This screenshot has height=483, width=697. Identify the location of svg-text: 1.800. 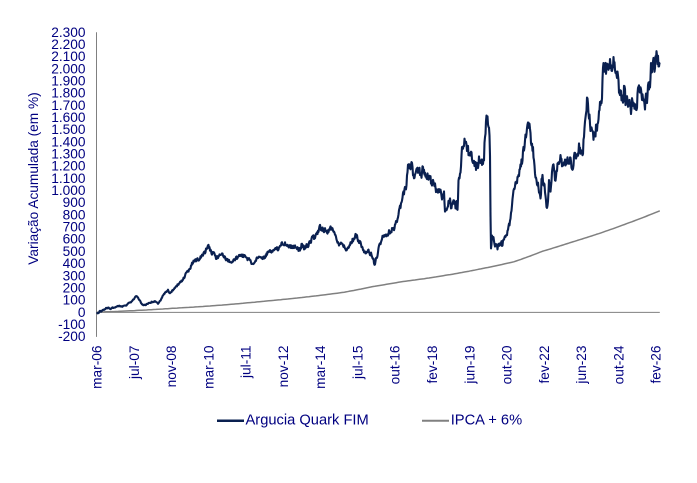
(68, 93).